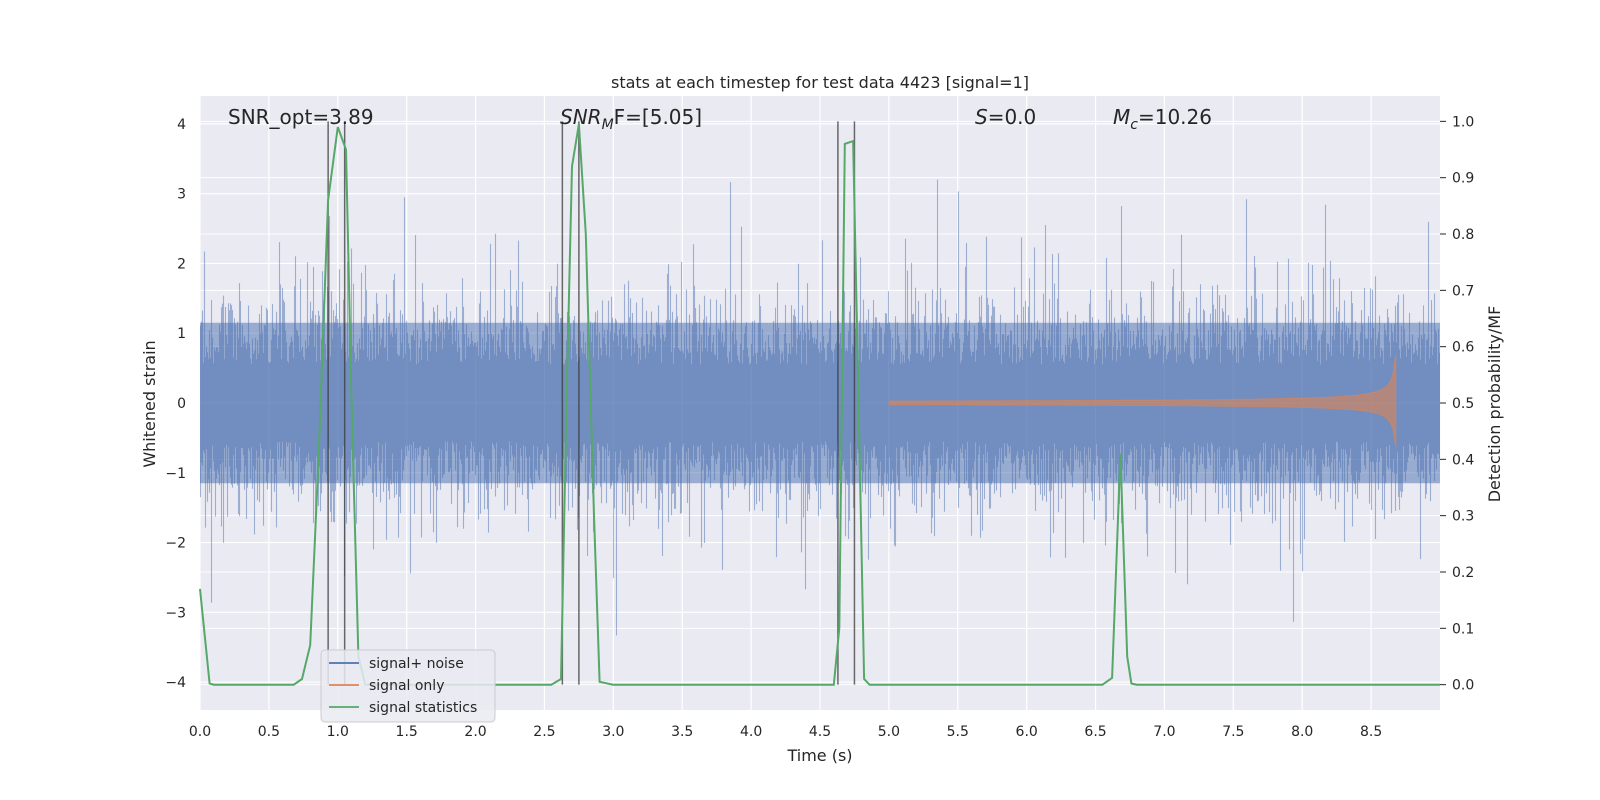  I want to click on x-tick-label-2: 1.0, so click(338, 732).